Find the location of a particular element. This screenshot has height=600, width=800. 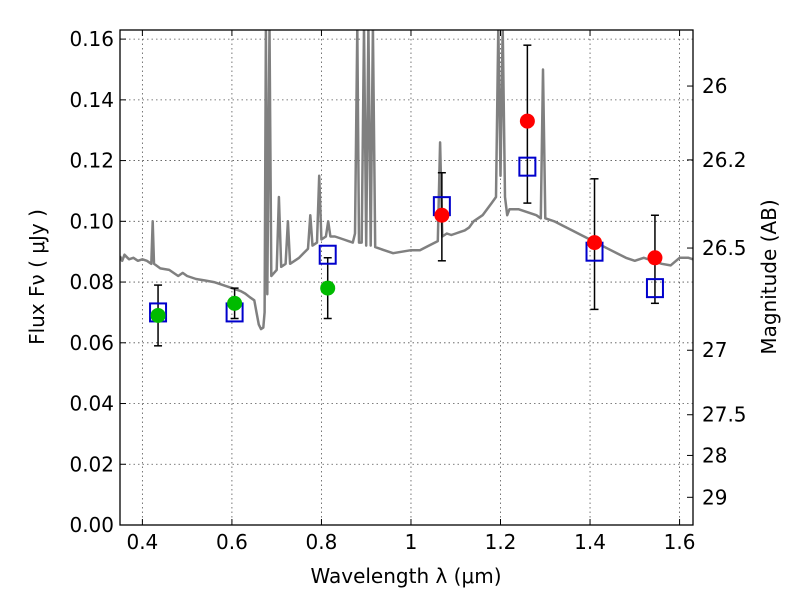

y-tick-label: 0.06 is located at coordinates (91, 343).